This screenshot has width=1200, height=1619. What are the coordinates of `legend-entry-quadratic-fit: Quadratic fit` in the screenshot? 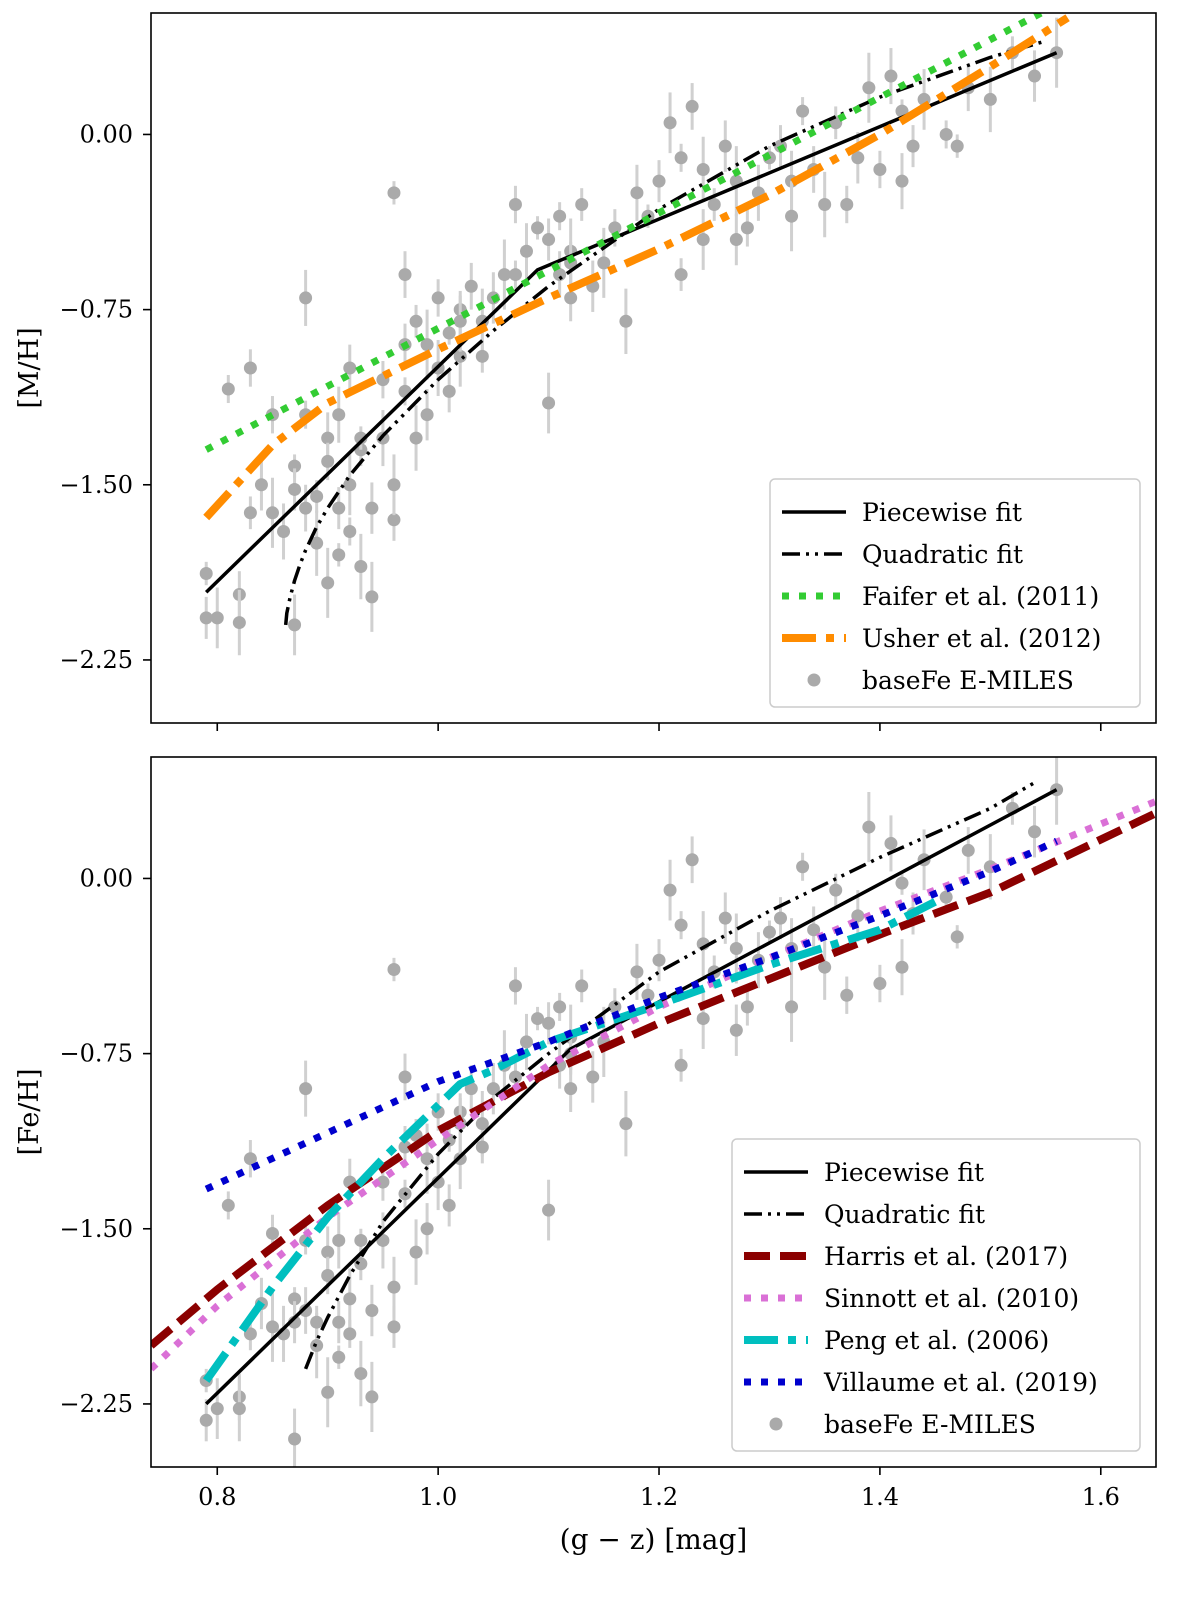 It's located at (864, 1214).